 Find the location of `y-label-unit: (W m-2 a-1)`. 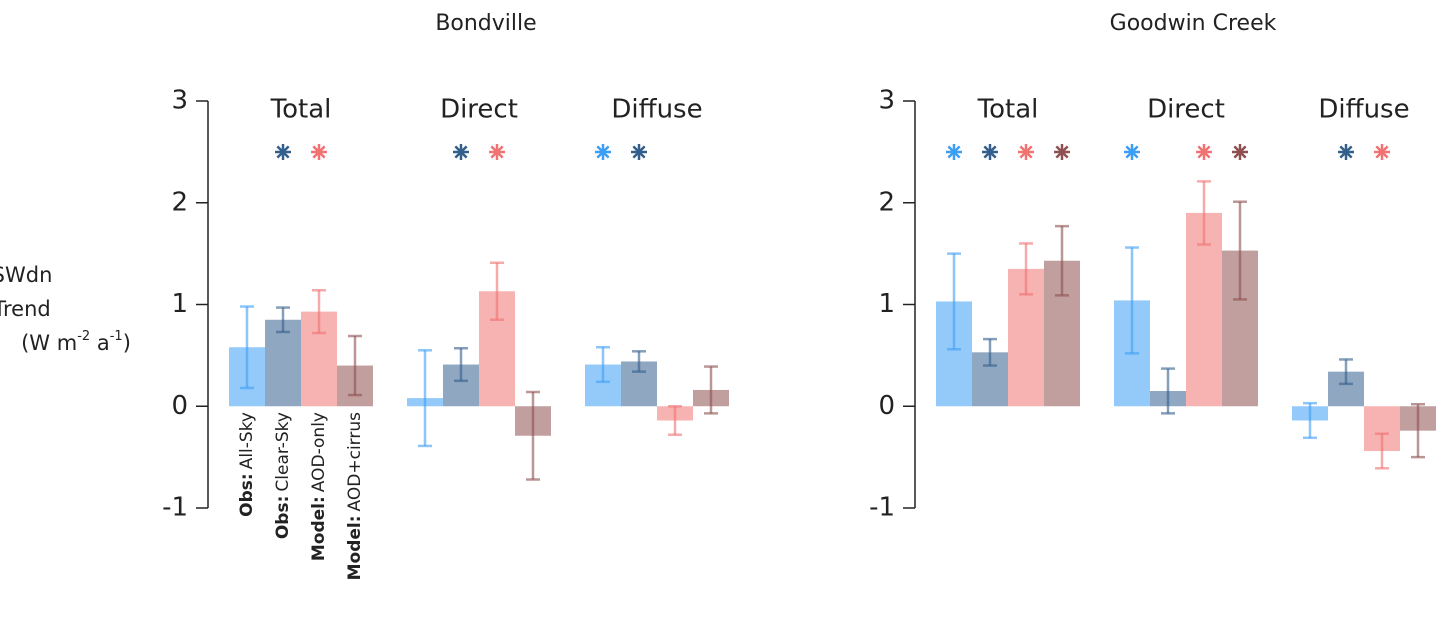

y-label-unit: (W m-2 a-1) is located at coordinates (76, 342).